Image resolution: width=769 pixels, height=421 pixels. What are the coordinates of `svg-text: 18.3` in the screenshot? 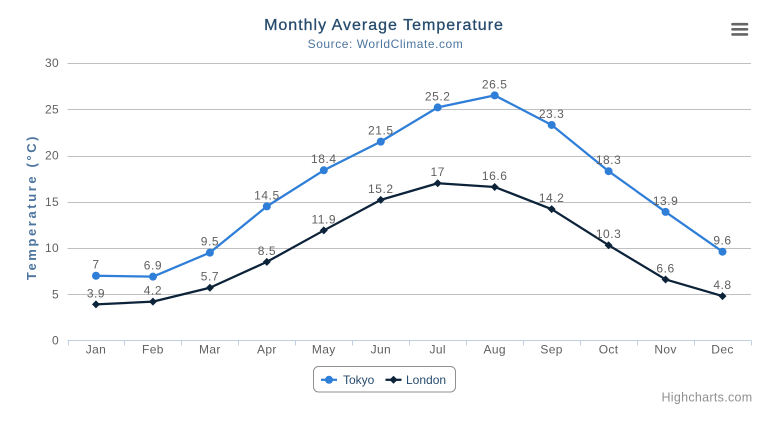 It's located at (609, 160).